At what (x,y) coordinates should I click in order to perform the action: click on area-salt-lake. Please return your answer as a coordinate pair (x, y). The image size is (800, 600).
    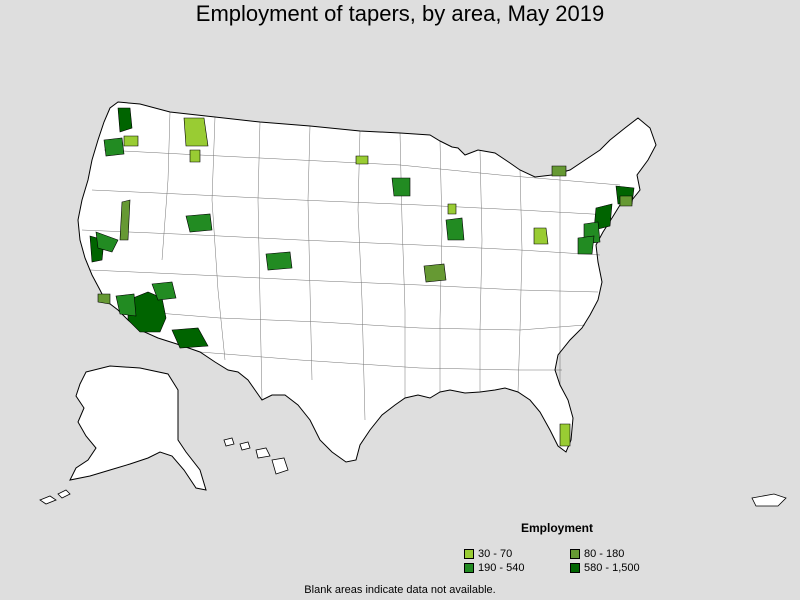
    Looking at the image, I should click on (199, 223).